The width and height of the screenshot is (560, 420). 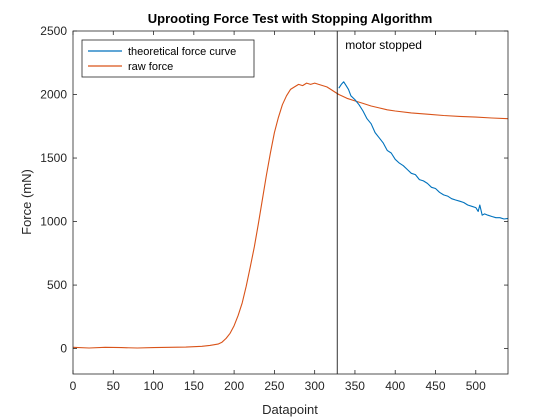 What do you see at coordinates (355, 386) in the screenshot?
I see `x-tick-label: 350` at bounding box center [355, 386].